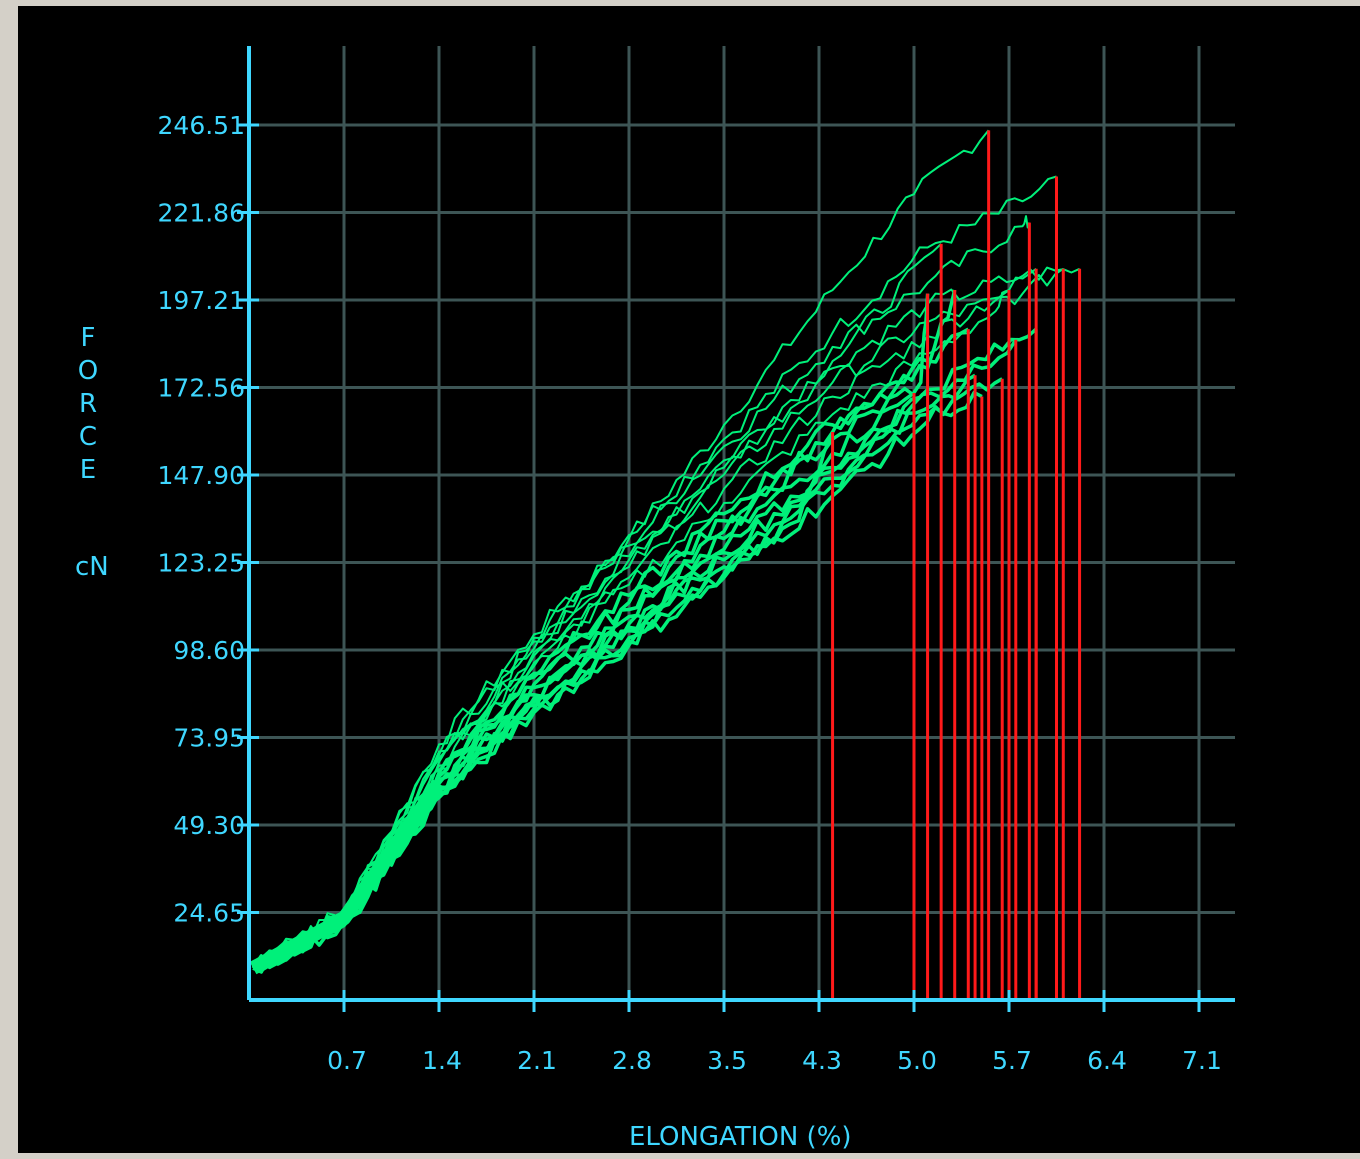 This screenshot has width=1360, height=1159. Describe the element at coordinates (209, 825) in the screenshot. I see `y-tick-label: 49.30` at that location.